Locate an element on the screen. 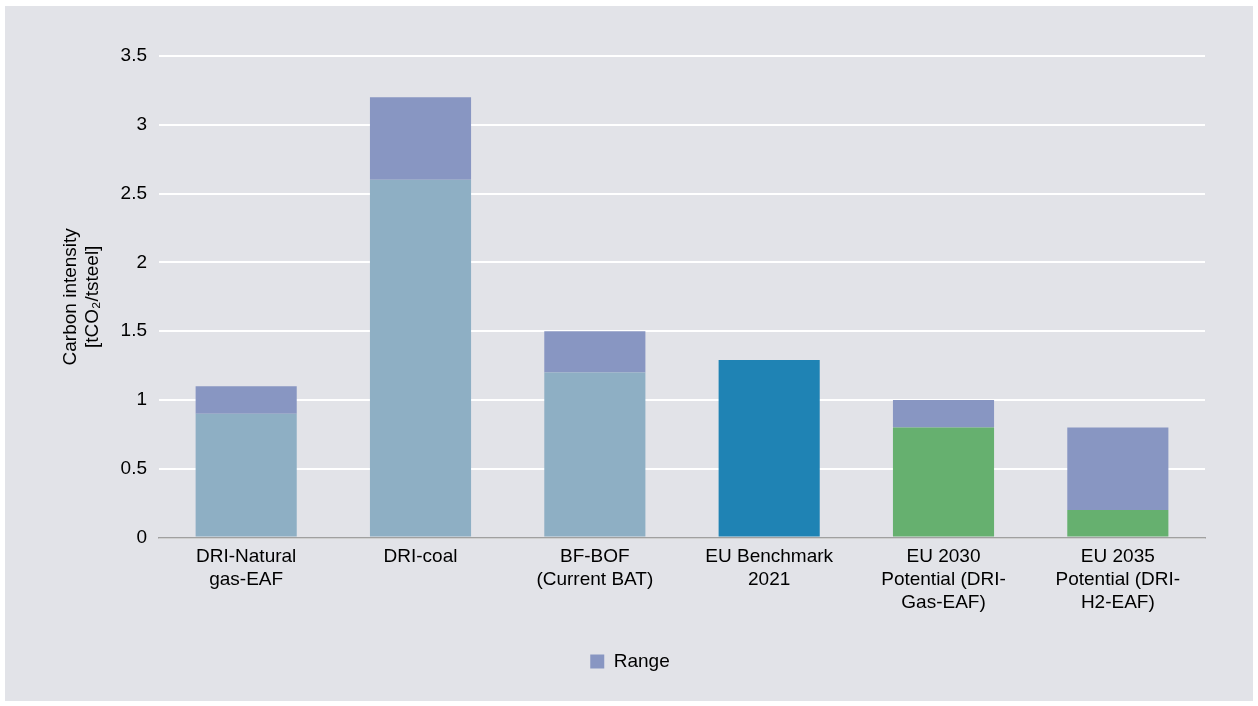 The height and width of the screenshot is (706, 1258). y-tick-label: 3 is located at coordinates (142, 124).